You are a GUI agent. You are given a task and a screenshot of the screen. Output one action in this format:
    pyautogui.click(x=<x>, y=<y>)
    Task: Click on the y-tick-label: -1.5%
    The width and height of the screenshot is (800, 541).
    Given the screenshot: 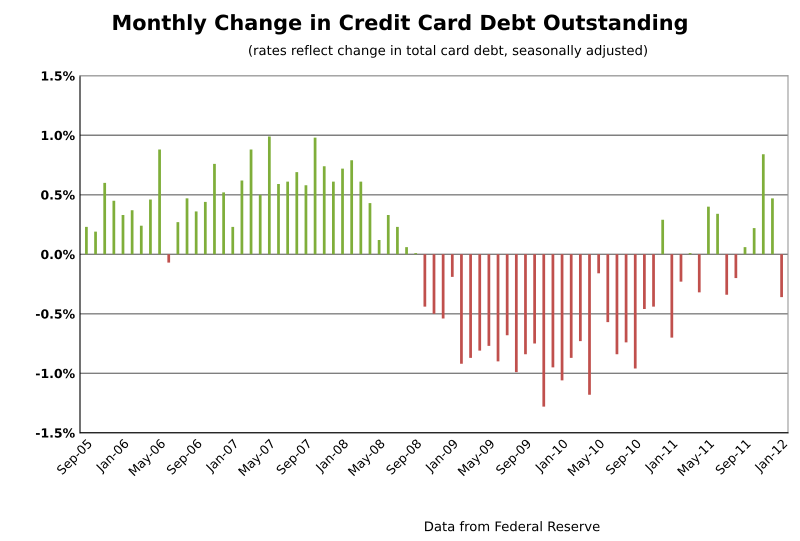 What is the action you would take?
    pyautogui.click(x=55, y=433)
    